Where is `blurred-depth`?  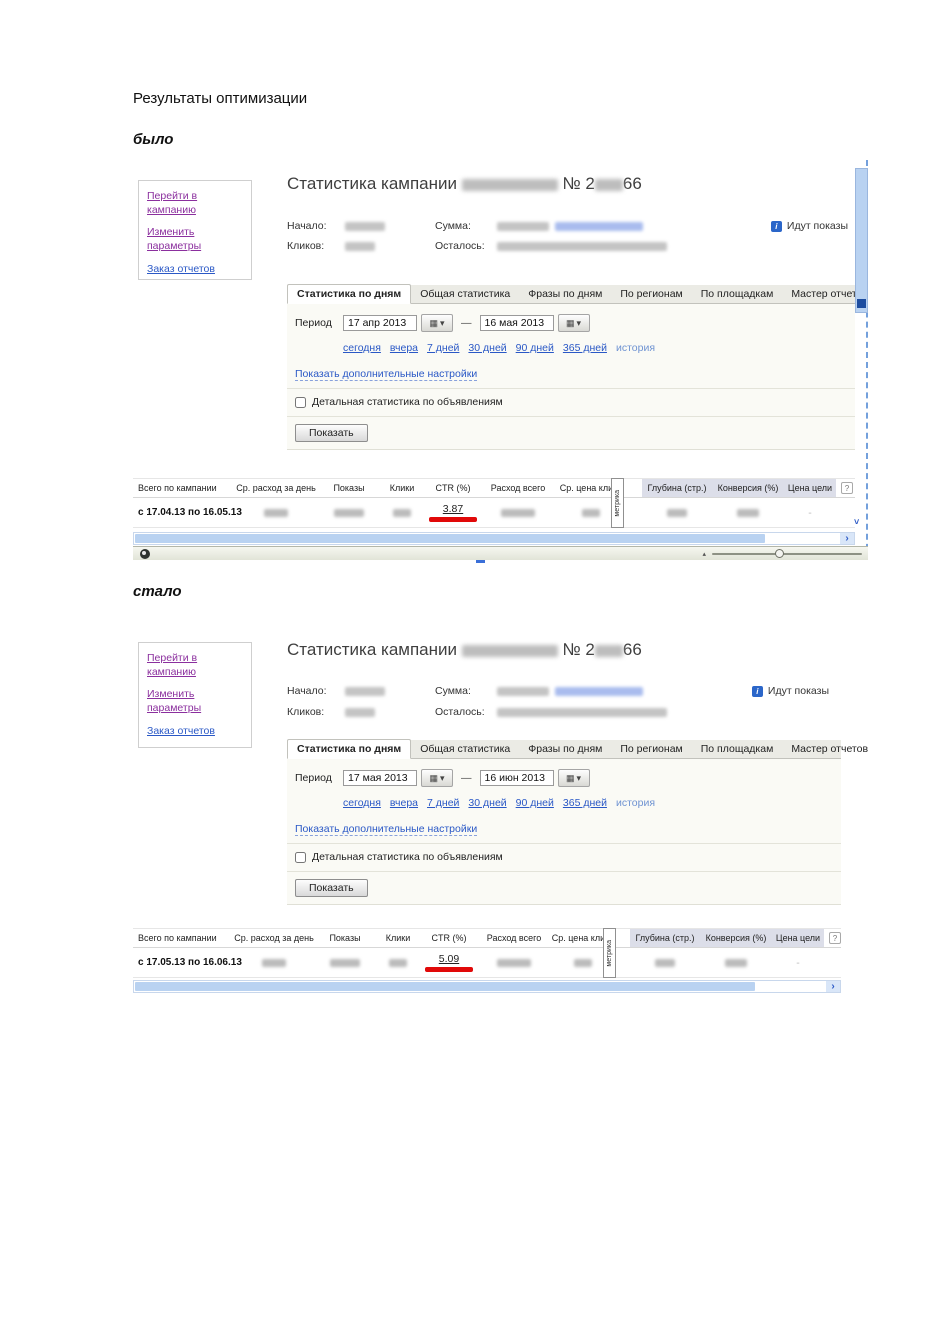
blurred-depth is located at coordinates (665, 963).